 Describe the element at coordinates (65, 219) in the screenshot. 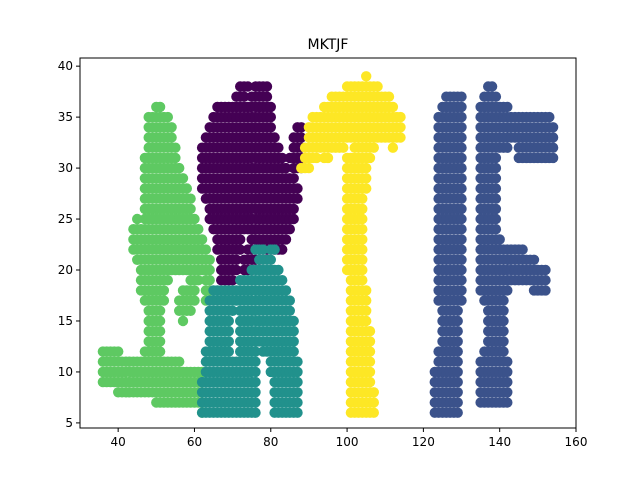

I see `y-tick-label: 25` at that location.